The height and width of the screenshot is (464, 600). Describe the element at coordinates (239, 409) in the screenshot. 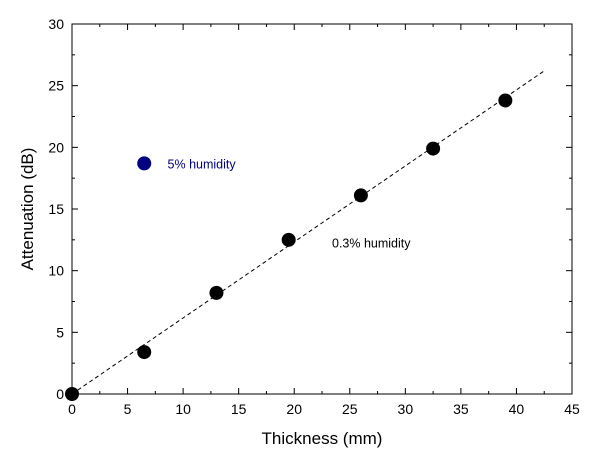

I see `x-tick-label: 15` at that location.